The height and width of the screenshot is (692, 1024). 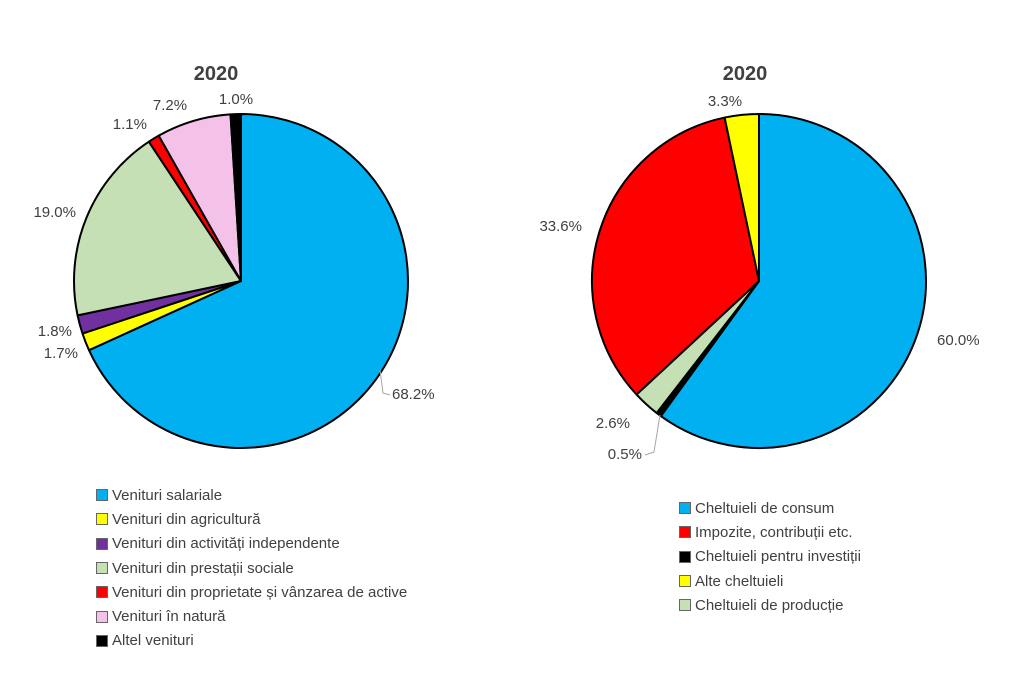 What do you see at coordinates (55, 331) in the screenshot?
I see `data-label-income-venituri-din-activitati-independente: 1.8%` at bounding box center [55, 331].